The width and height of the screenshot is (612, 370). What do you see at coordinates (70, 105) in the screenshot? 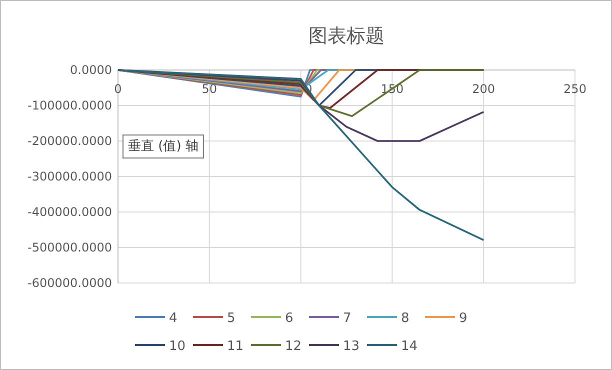
I see `y-tick-label: -100000.0000` at bounding box center [70, 105].